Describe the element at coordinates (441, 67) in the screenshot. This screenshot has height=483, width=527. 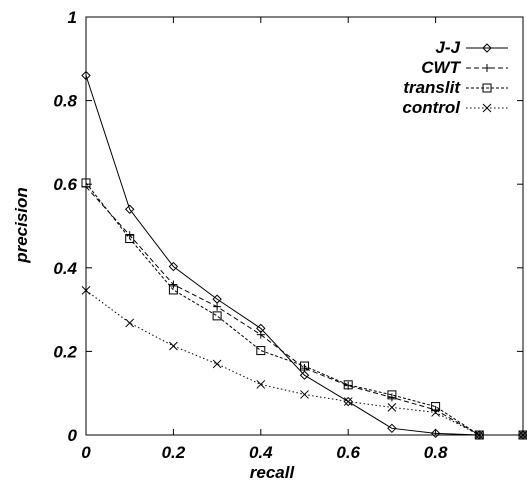
I see `legend-label: CWT` at that location.